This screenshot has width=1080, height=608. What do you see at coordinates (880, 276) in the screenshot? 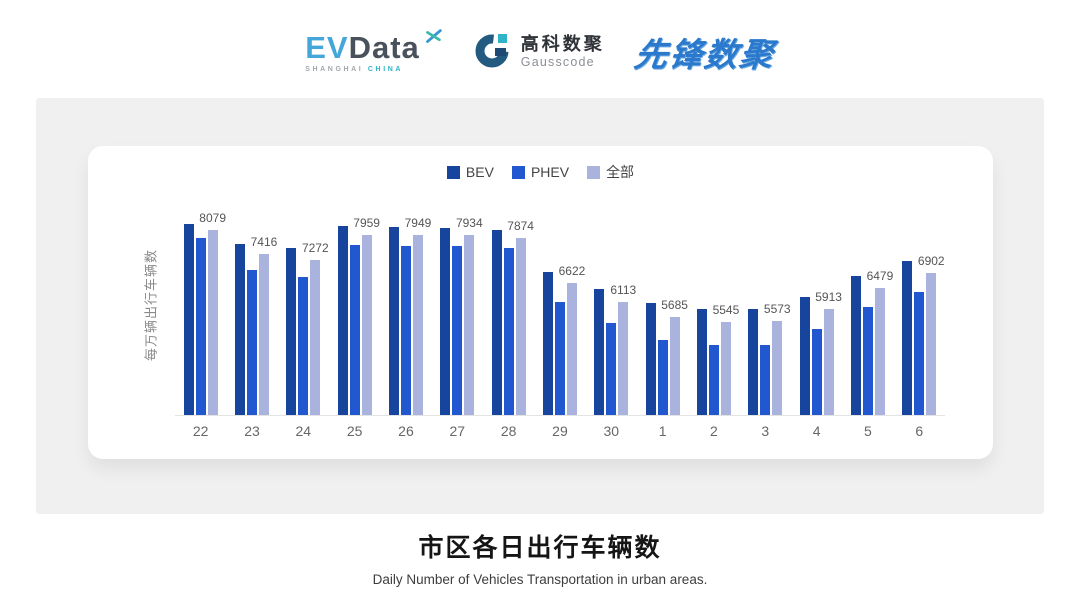
I see `bar-value-label: 6479` at bounding box center [880, 276].